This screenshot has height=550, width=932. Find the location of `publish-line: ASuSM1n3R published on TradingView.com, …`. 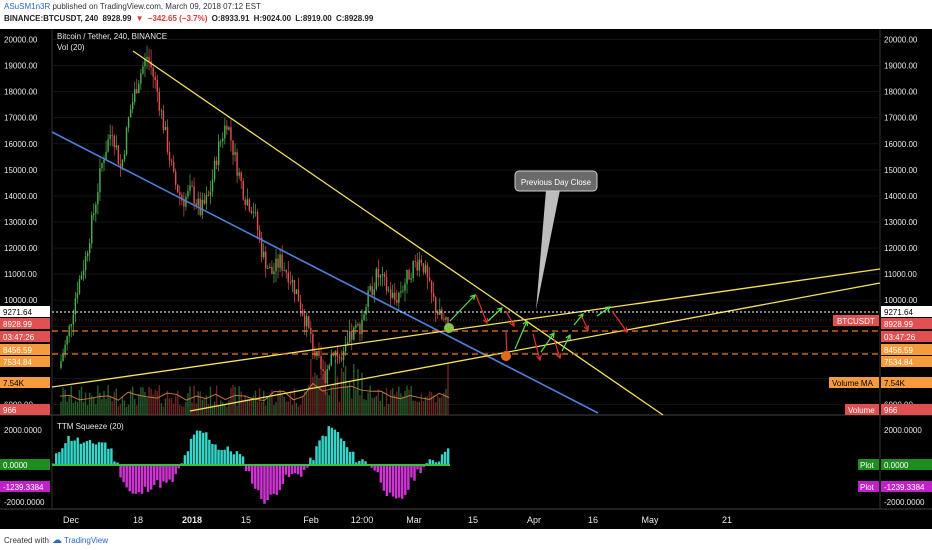

publish-line: ASuSM1n3R published on TradingView.com, … is located at coordinates (132, 6).